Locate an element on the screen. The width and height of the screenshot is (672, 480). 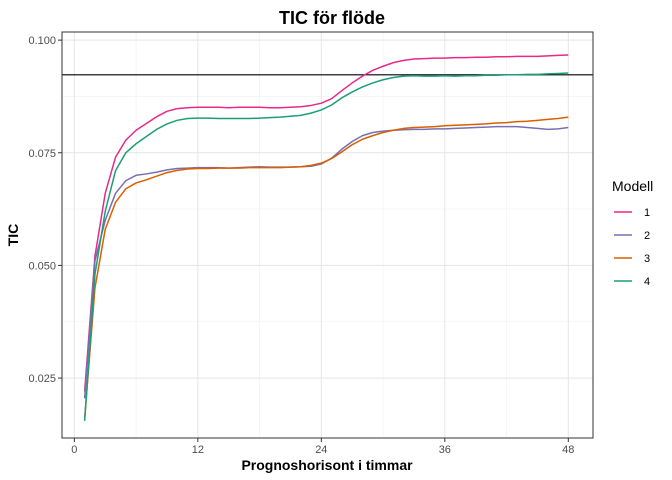
x-axis: 0 12 24 36 48 is located at coordinates (322, 447).